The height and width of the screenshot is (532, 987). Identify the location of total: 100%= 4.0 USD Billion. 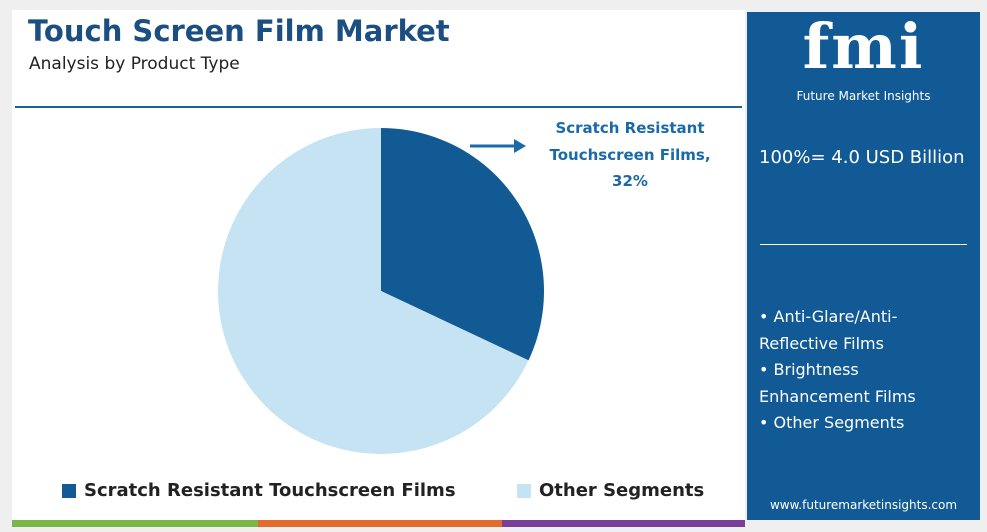
(862, 157).